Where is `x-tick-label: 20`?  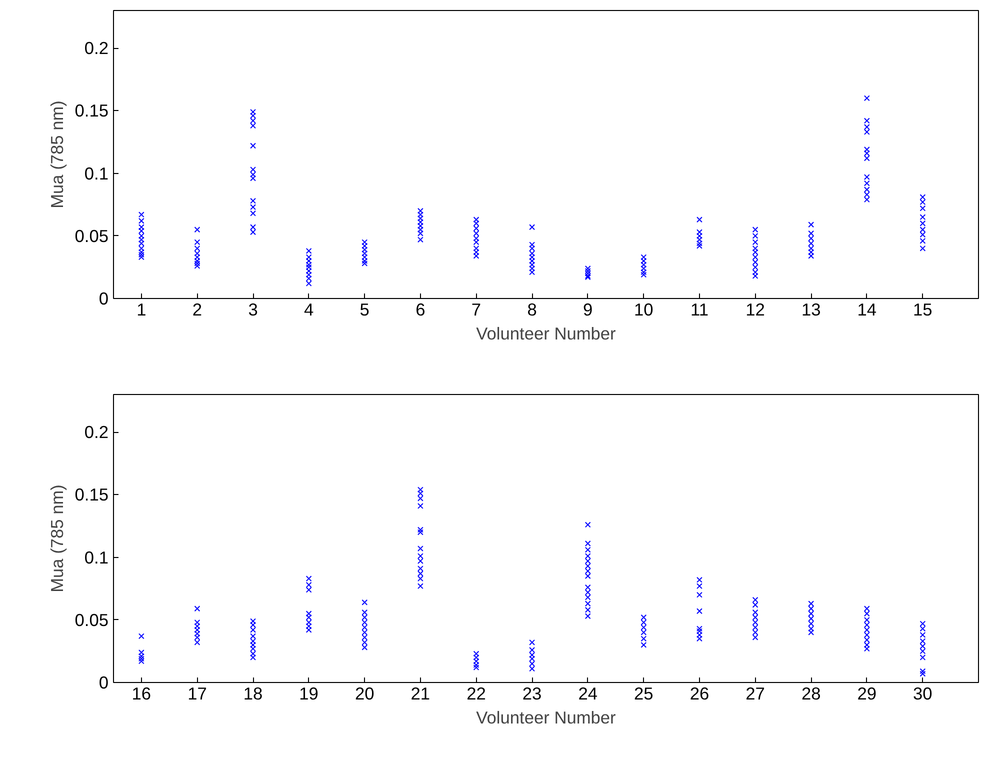 x-tick-label: 20 is located at coordinates (364, 694).